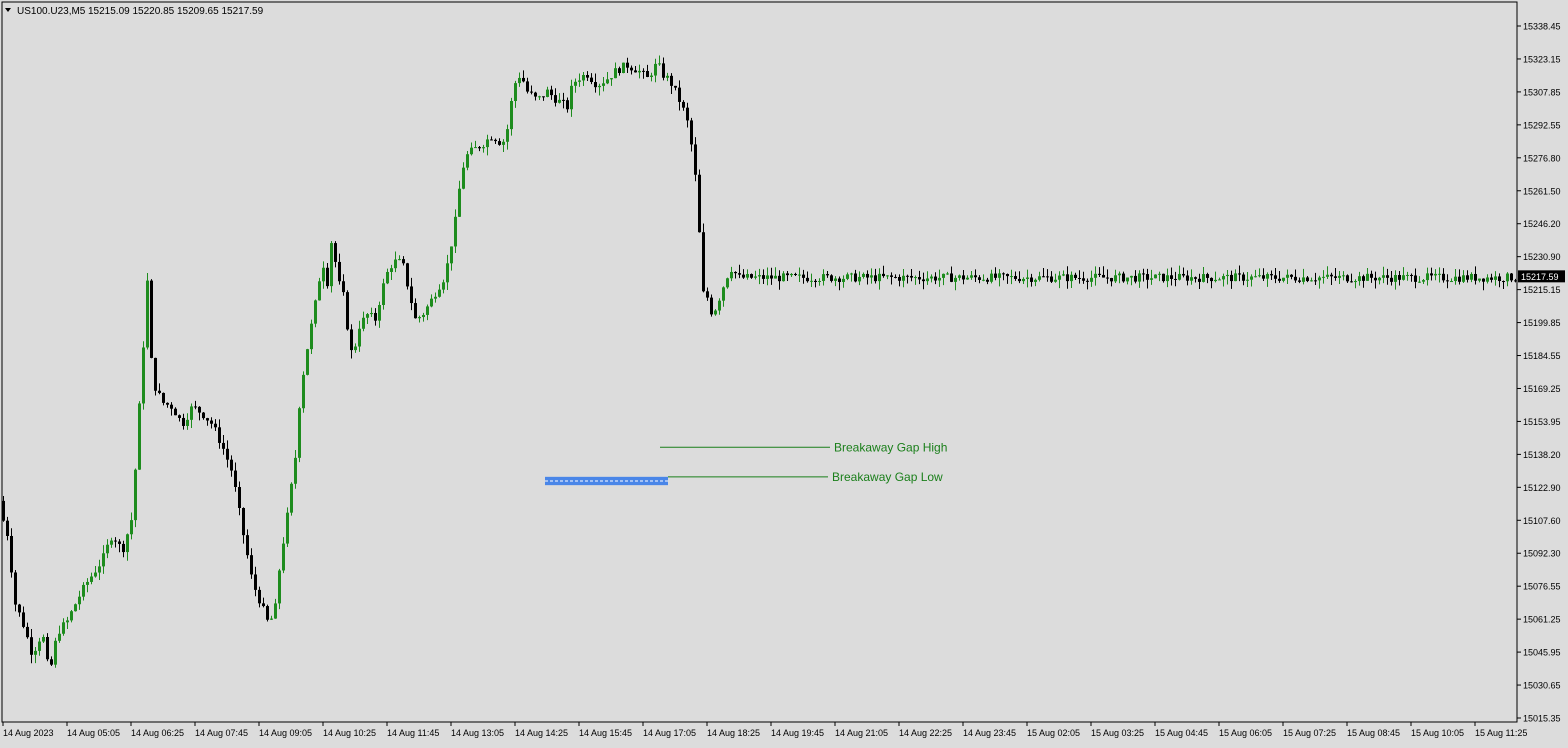 This screenshot has width=1568, height=748. Describe the element at coordinates (1542, 686) in the screenshot. I see `y-tick-label: 15030.65` at that location.